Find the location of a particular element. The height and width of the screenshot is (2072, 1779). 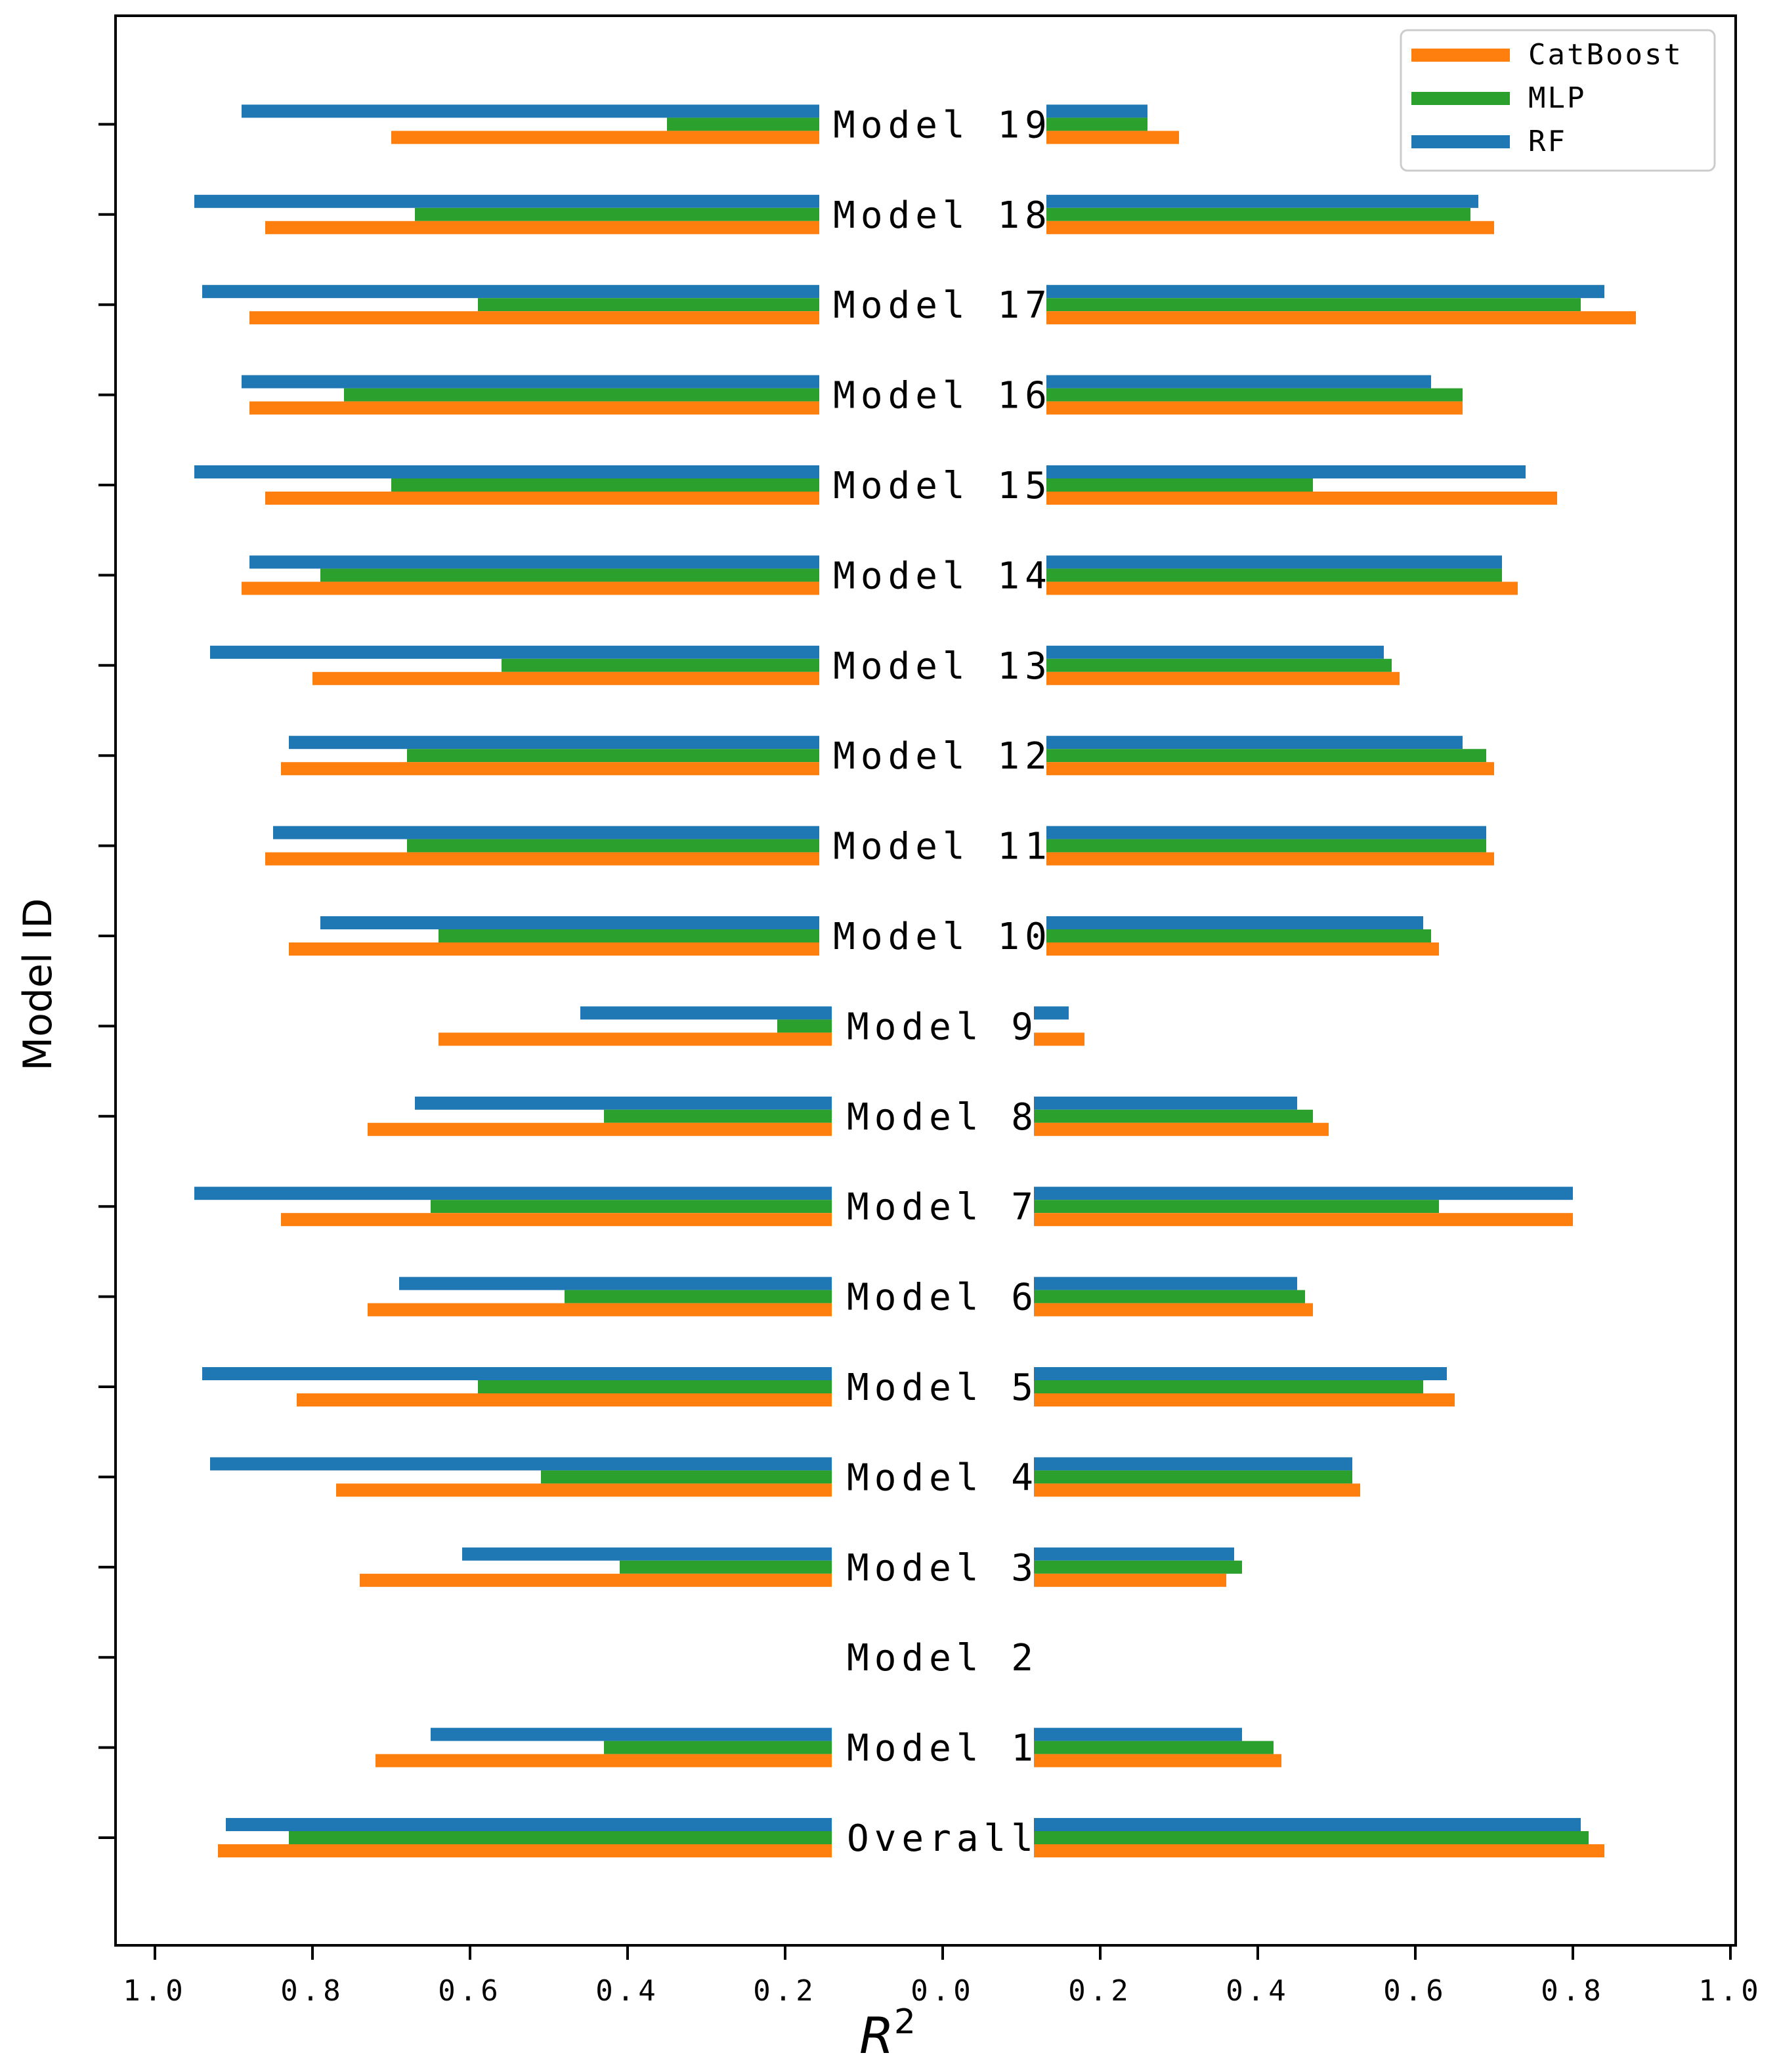

category-label-14: Model 14 is located at coordinates (942, 576).